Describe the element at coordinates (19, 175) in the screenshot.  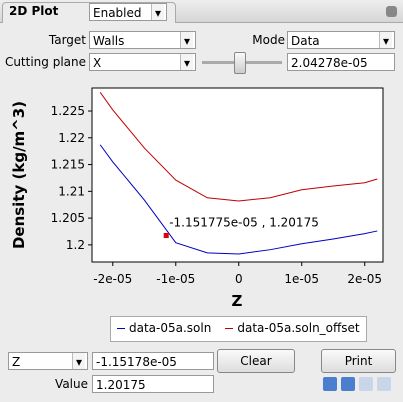
I see `y-axis-label: Density (kg/m^3)` at that location.